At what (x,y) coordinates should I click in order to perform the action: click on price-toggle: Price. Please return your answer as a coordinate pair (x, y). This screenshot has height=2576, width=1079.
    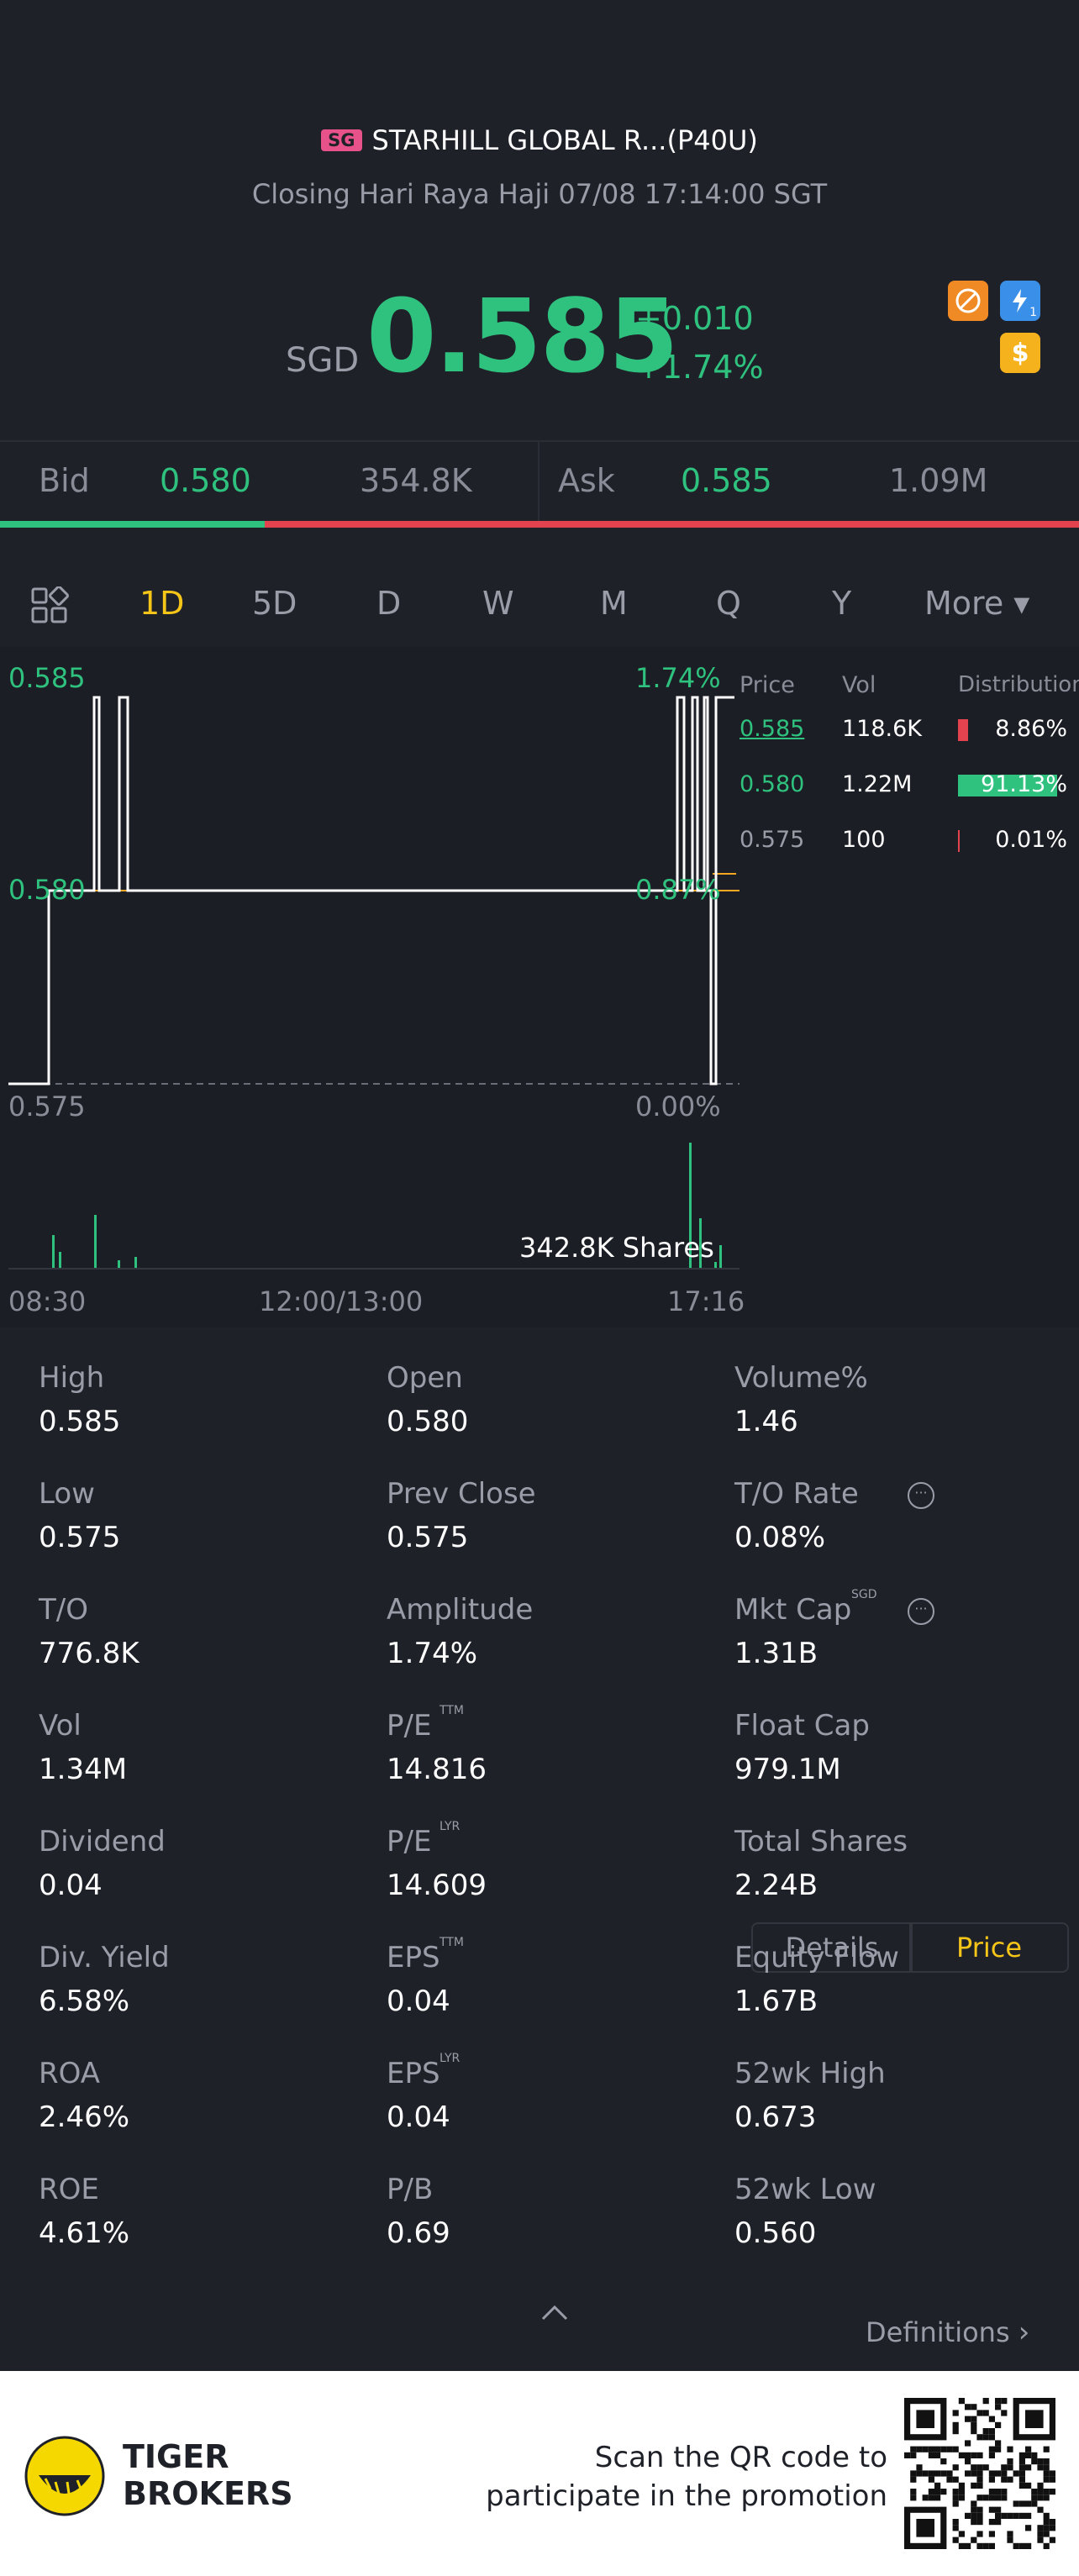
    Looking at the image, I should click on (989, 1947).